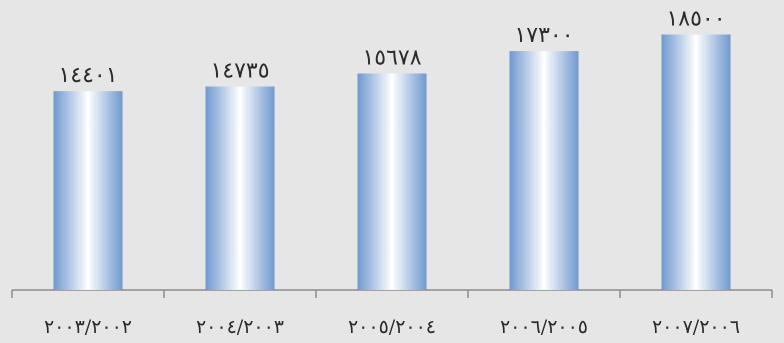 The image size is (784, 343). I want to click on bar-value-label: ١٨٥٠٠, so click(695, 19).